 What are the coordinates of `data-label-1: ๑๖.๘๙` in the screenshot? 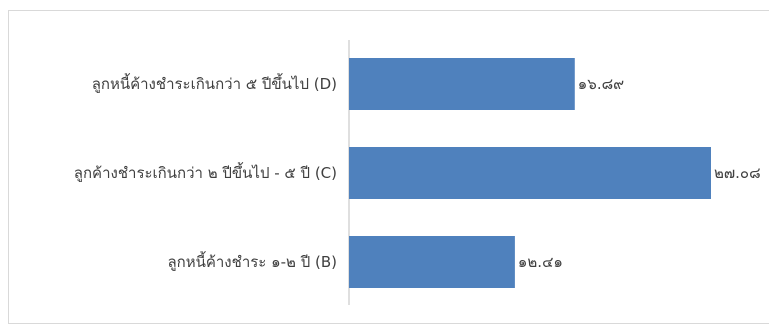 It's located at (601, 84).